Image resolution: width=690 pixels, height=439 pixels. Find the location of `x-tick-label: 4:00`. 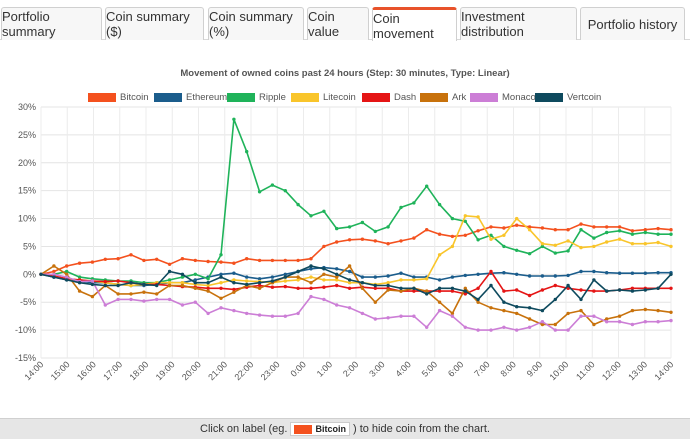

x-tick-label: 4:00 is located at coordinates (402, 368).